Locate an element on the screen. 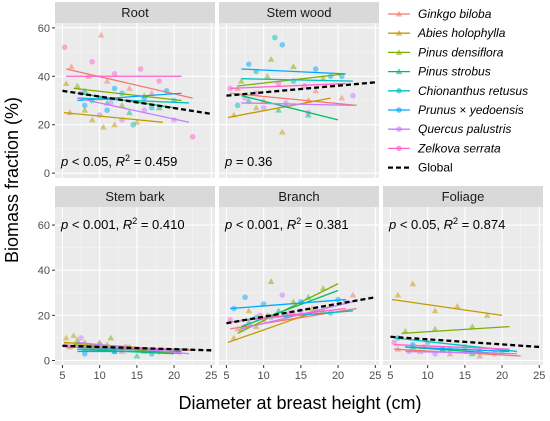  global-fit-line is located at coordinates (465, 342).